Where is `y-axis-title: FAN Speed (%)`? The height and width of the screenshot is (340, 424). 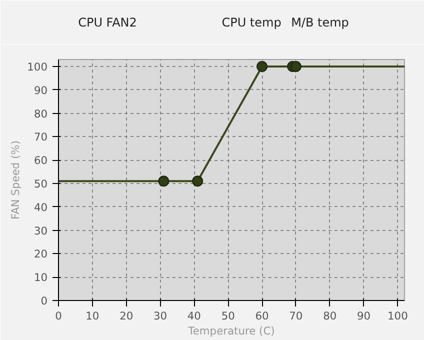 y-axis-title: FAN Speed (%) is located at coordinates (15, 180).